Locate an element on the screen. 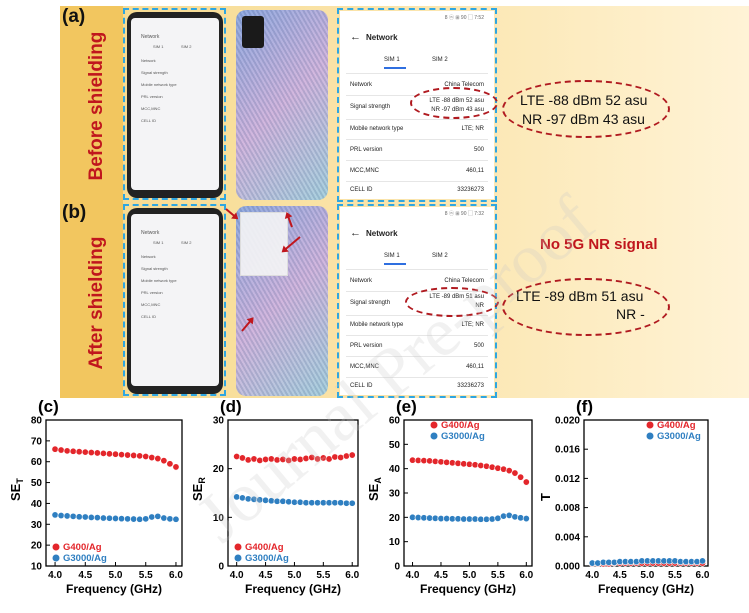  phone-back-b is located at coordinates (282, 301).